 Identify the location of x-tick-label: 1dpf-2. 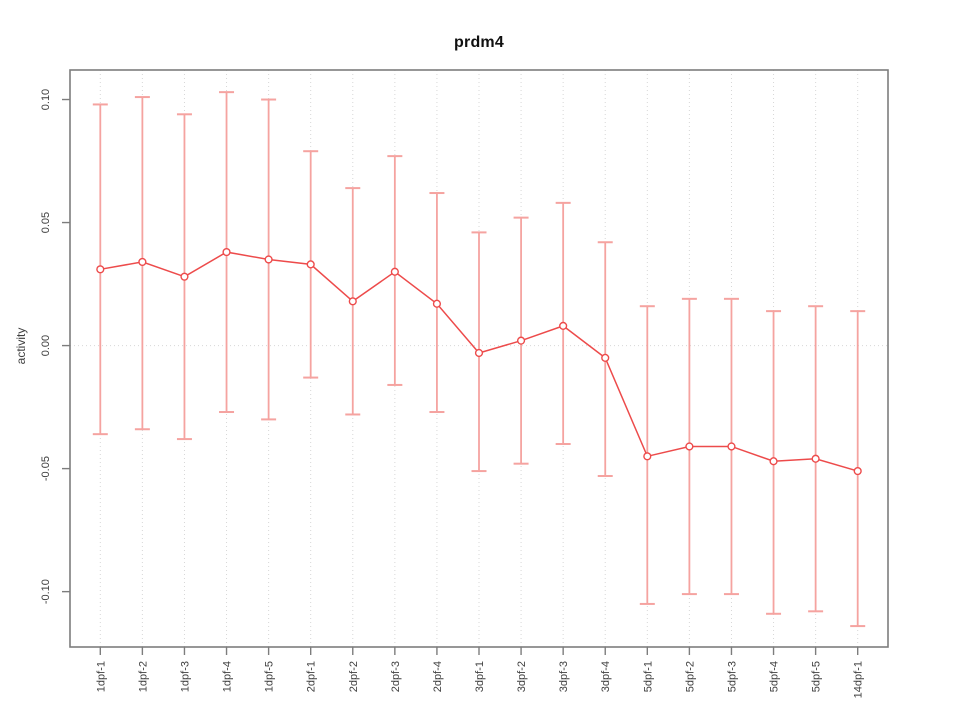
(143, 676).